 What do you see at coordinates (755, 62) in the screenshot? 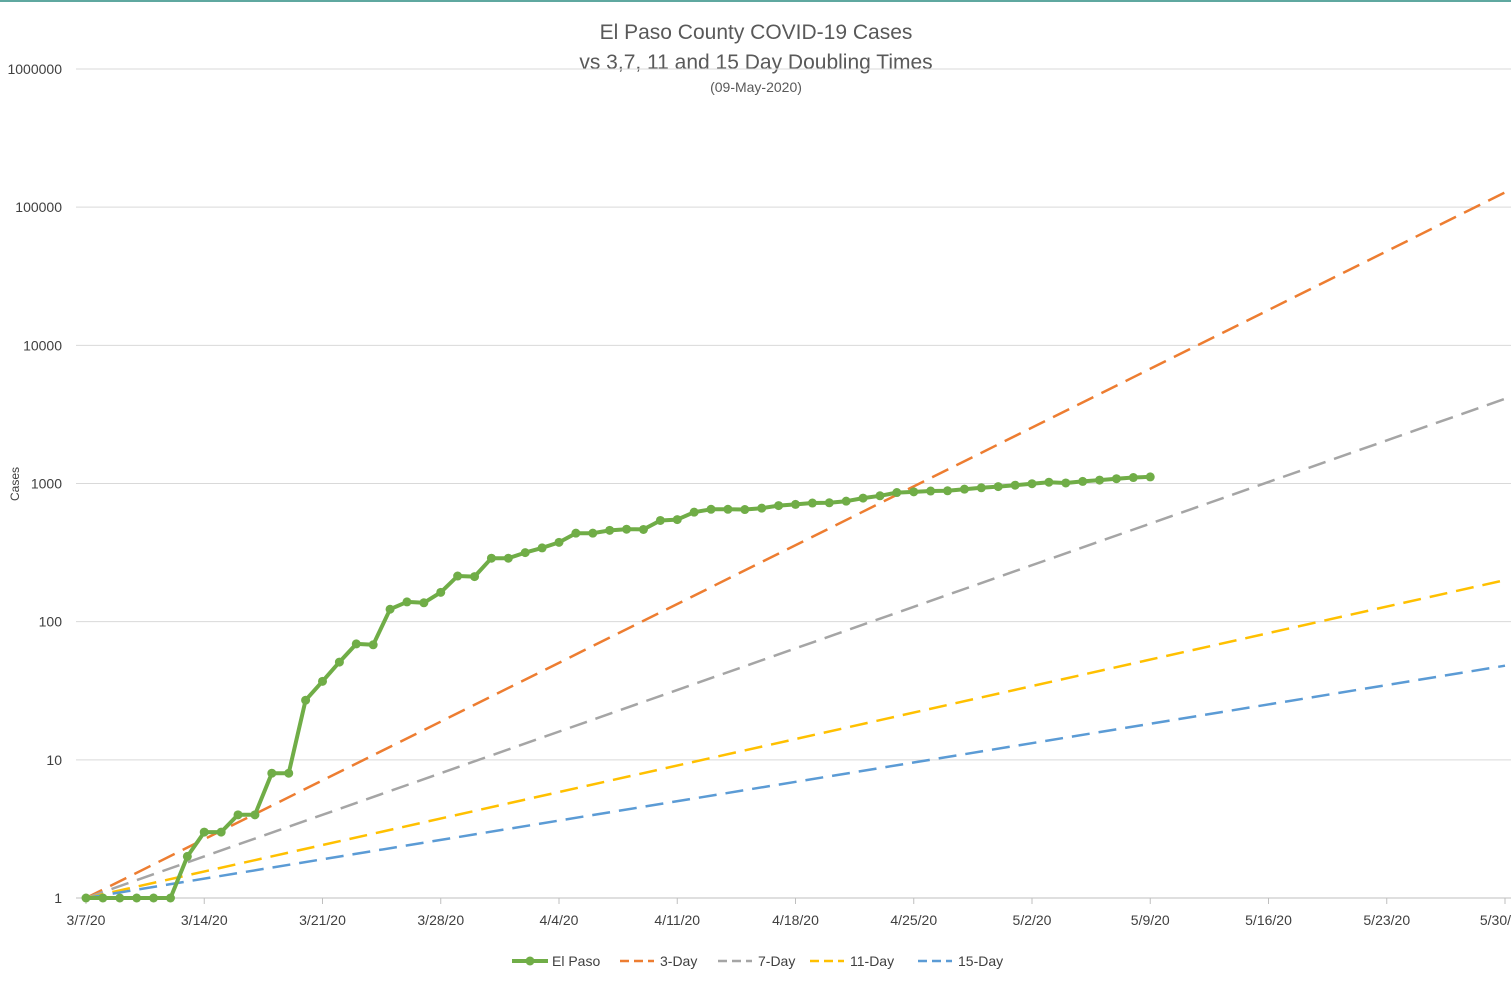
I see `chart-title-line2: vs 3,7, 11 and 15 Day Doubling Times` at bounding box center [755, 62].